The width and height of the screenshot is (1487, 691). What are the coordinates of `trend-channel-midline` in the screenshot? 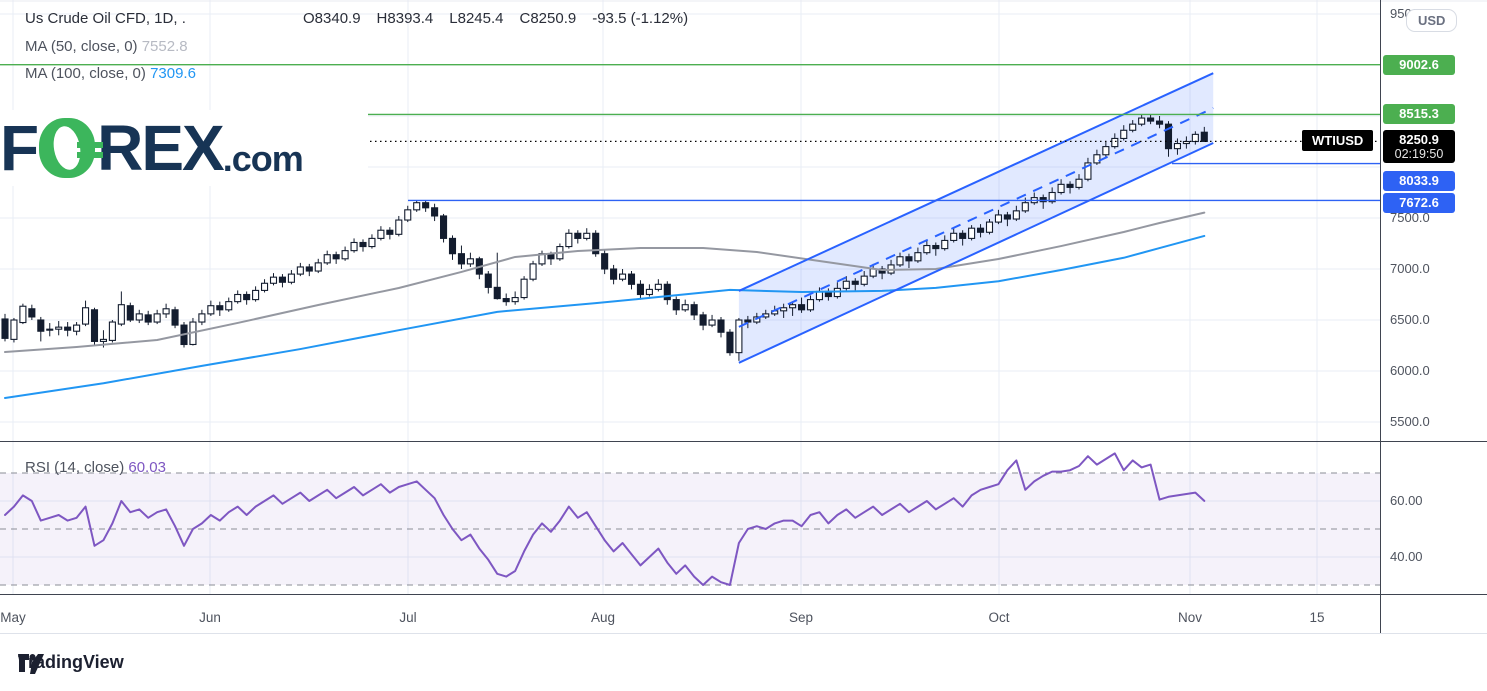 It's located at (976, 217).